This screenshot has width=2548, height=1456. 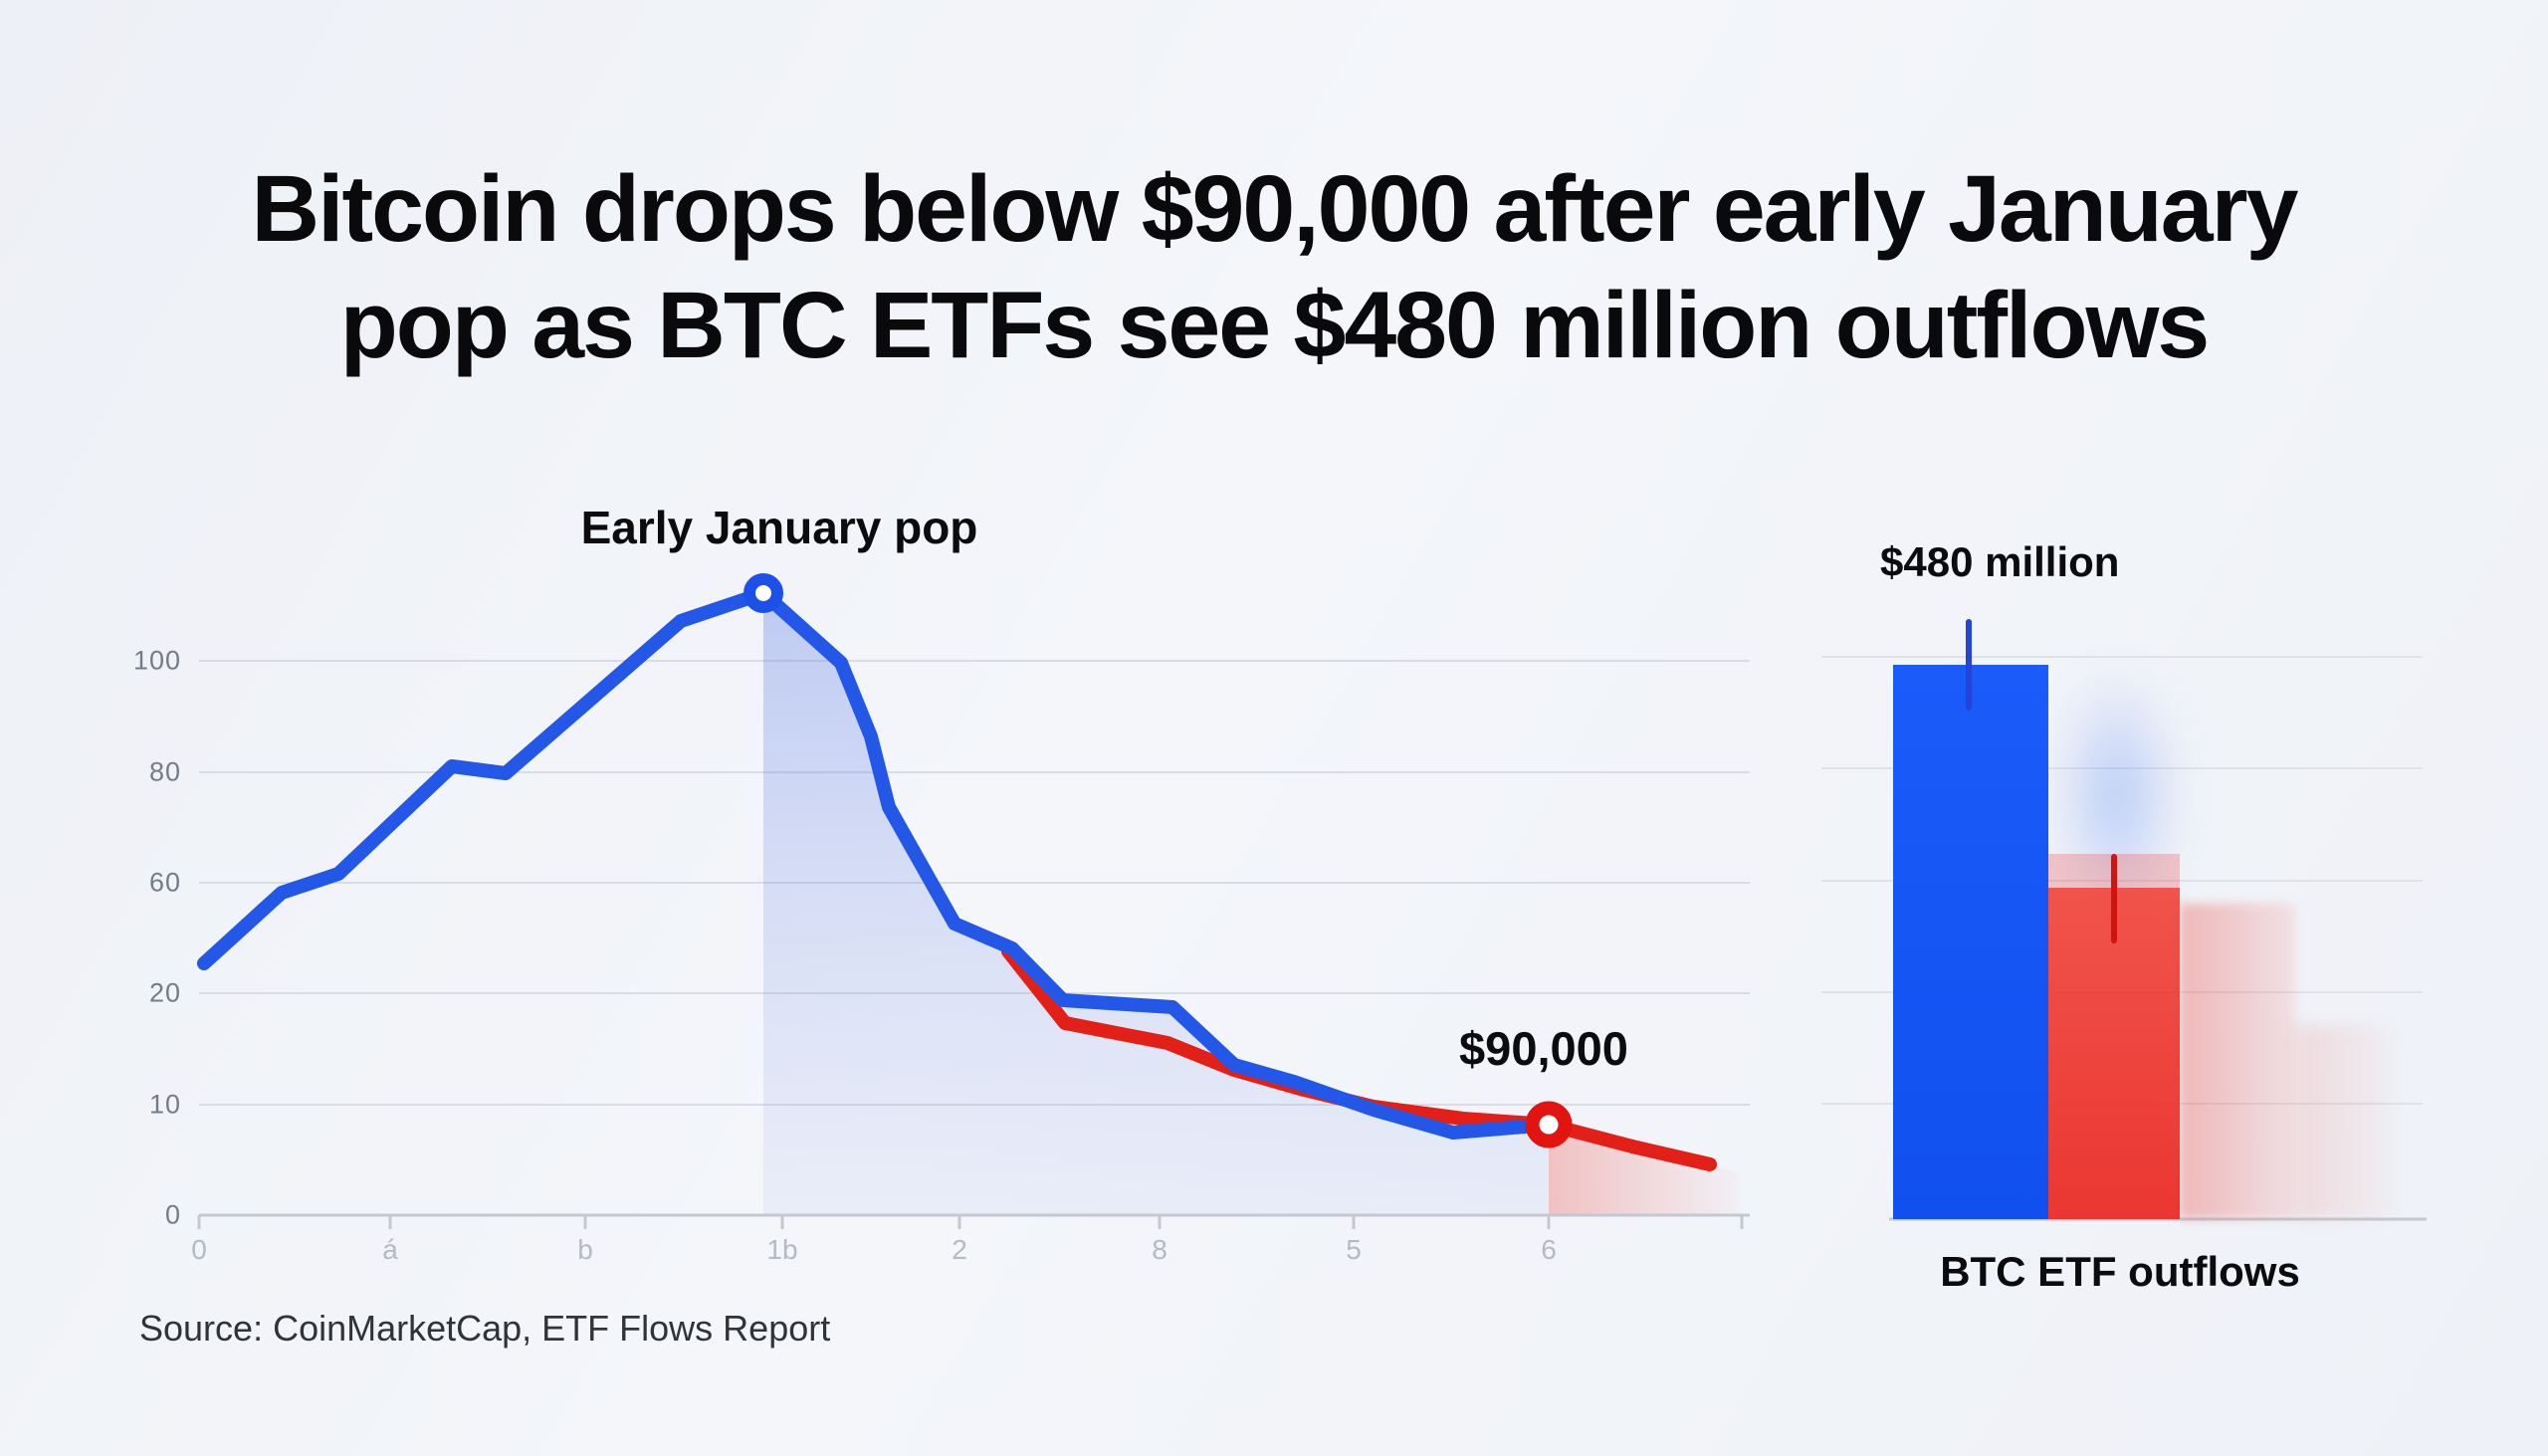 What do you see at coordinates (2120, 1271) in the screenshot?
I see `btc-etf-outflows-label: BTC ETF outflows` at bounding box center [2120, 1271].